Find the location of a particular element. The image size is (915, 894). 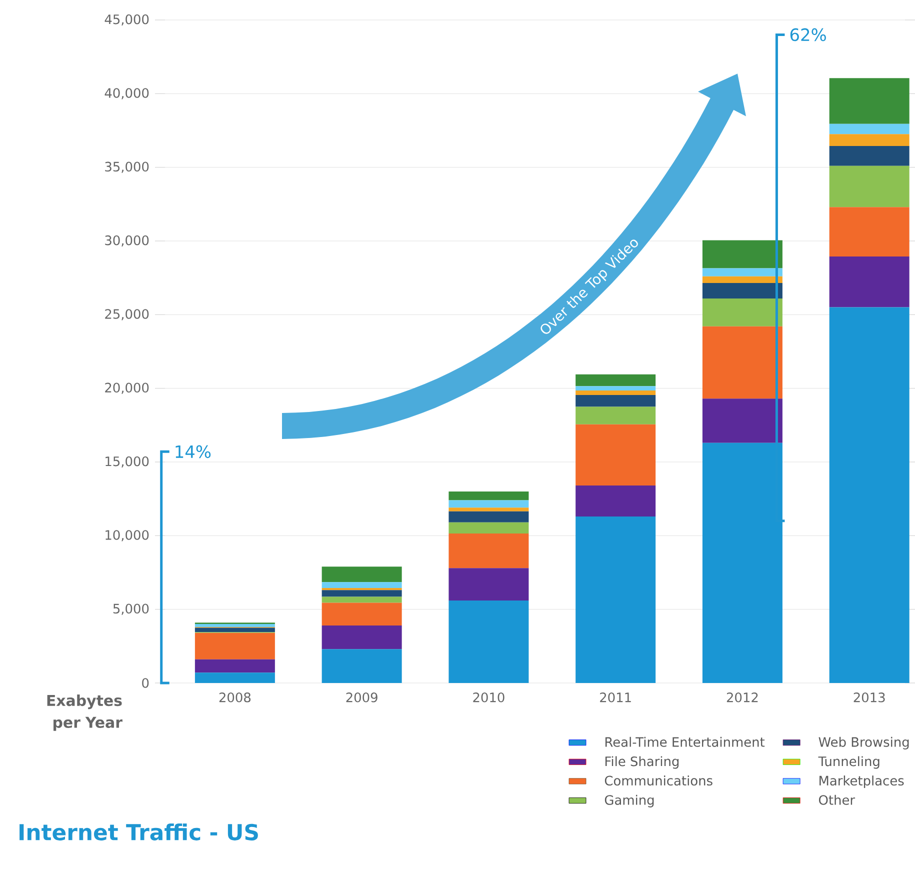

y-tick-label: 0 is located at coordinates (145, 683).